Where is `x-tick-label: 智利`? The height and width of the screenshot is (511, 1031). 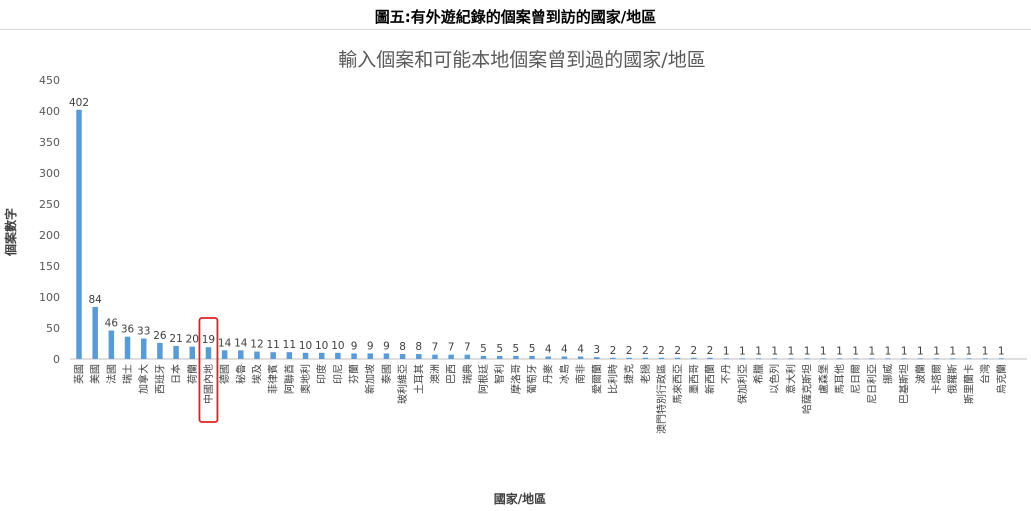 x-tick-label: 智利 is located at coordinates (499, 374).